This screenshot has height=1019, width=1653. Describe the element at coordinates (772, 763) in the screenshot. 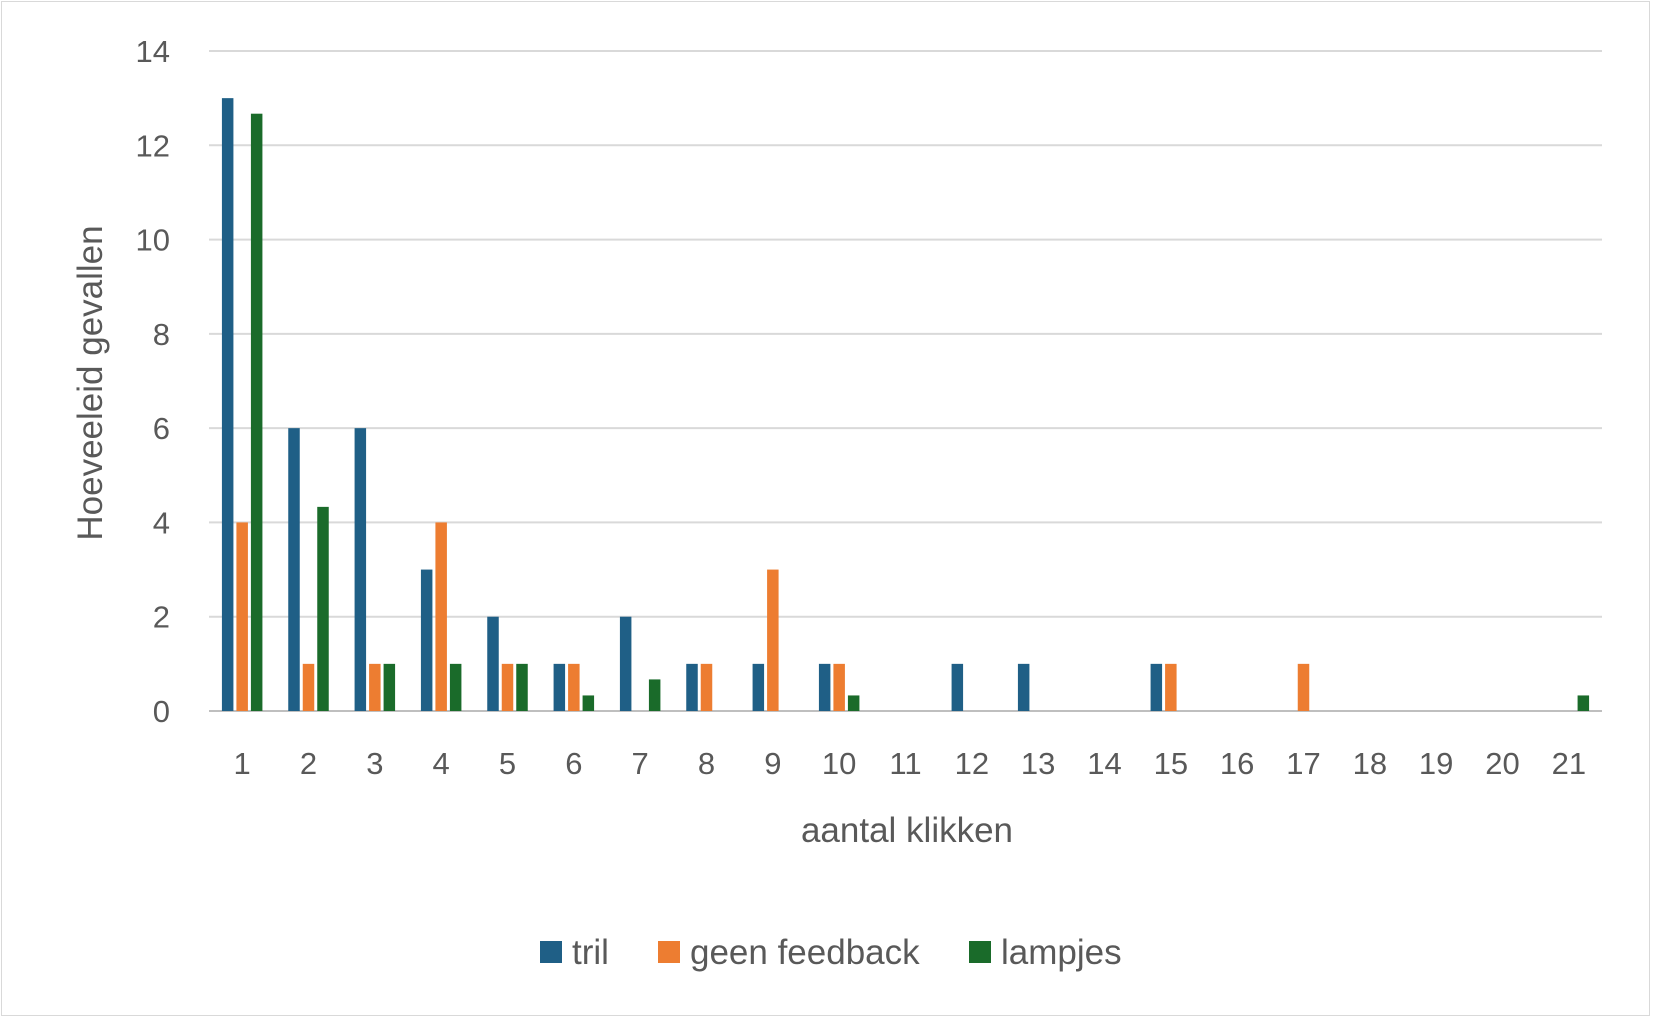

I see `x-tick-label: 9` at that location.